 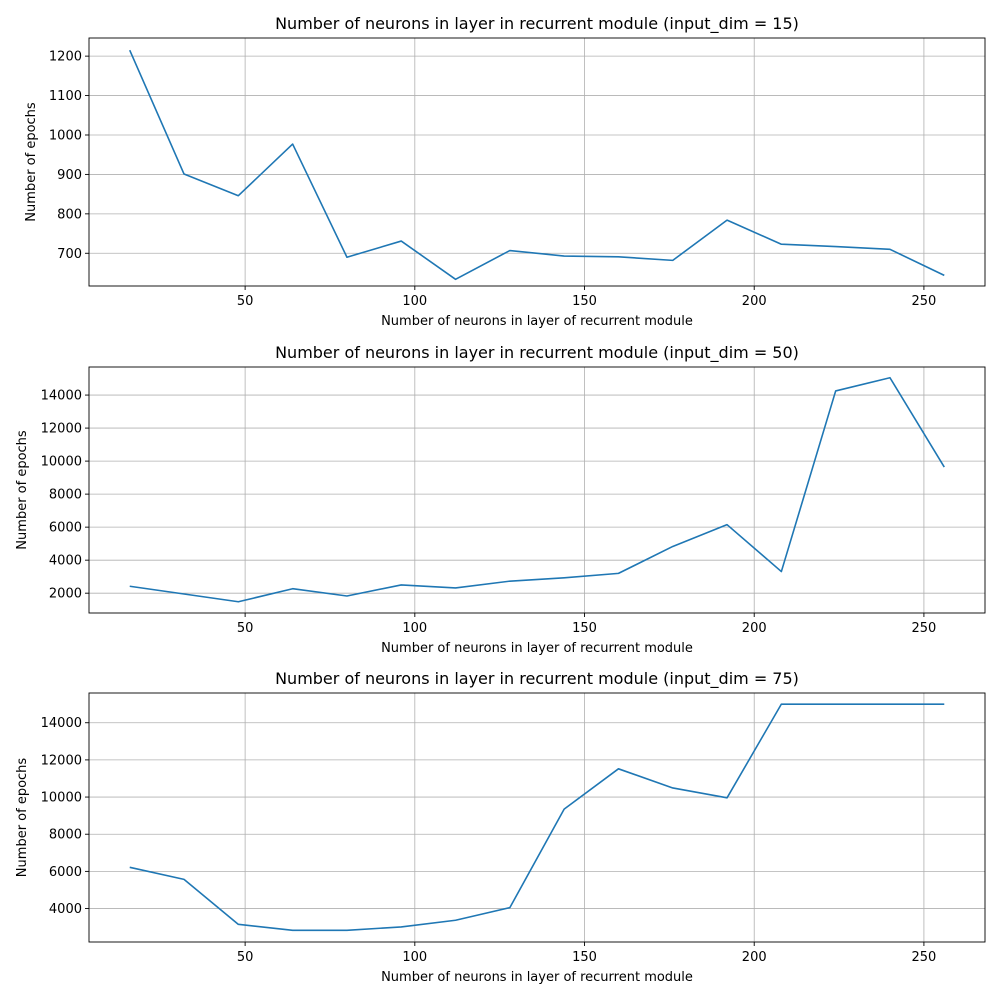 I want to click on y-tick-label: 700, so click(x=69, y=254).